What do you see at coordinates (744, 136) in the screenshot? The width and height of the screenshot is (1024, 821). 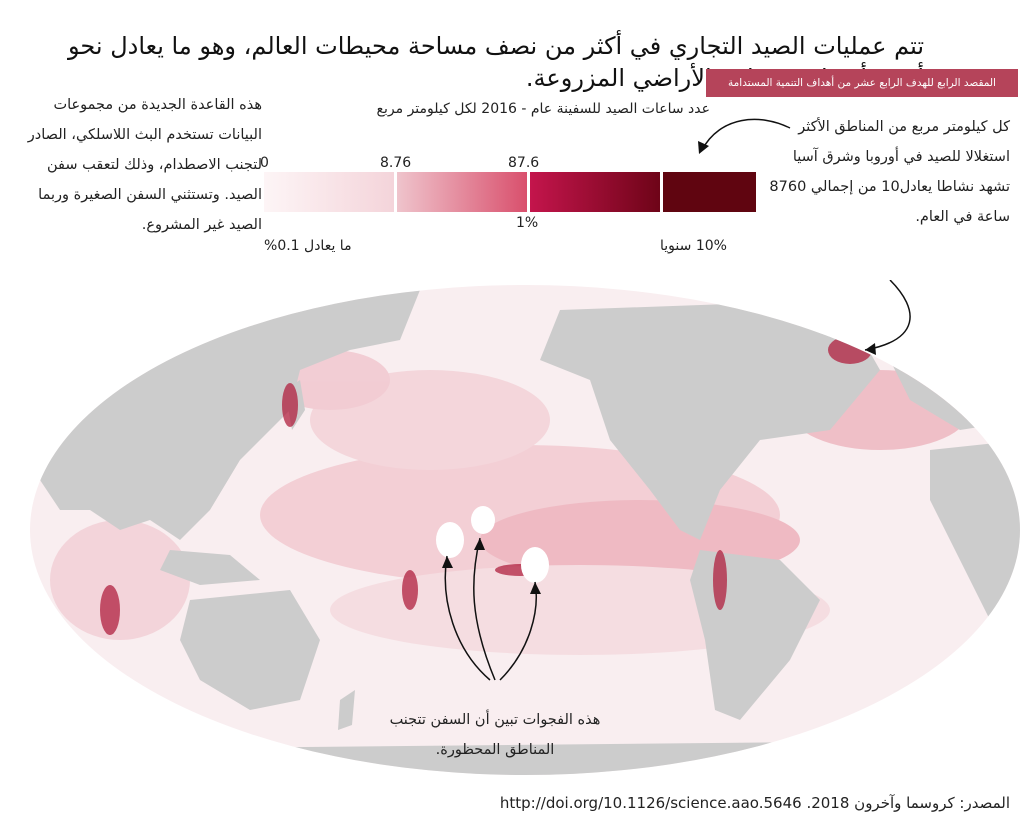 I see `legend-arrow` at bounding box center [744, 136].